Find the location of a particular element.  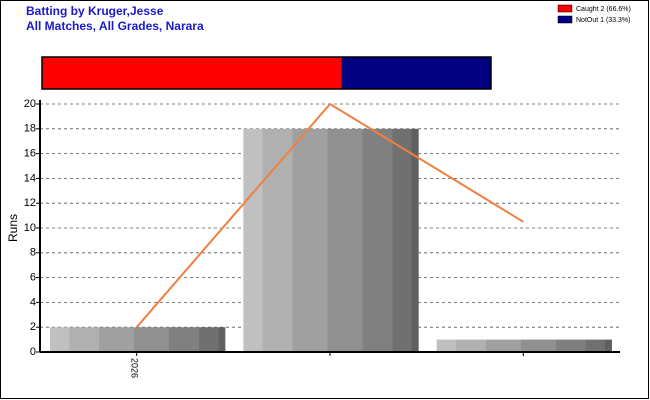

legend-label: Caught 2 (66.6%) is located at coordinates (603, 9).